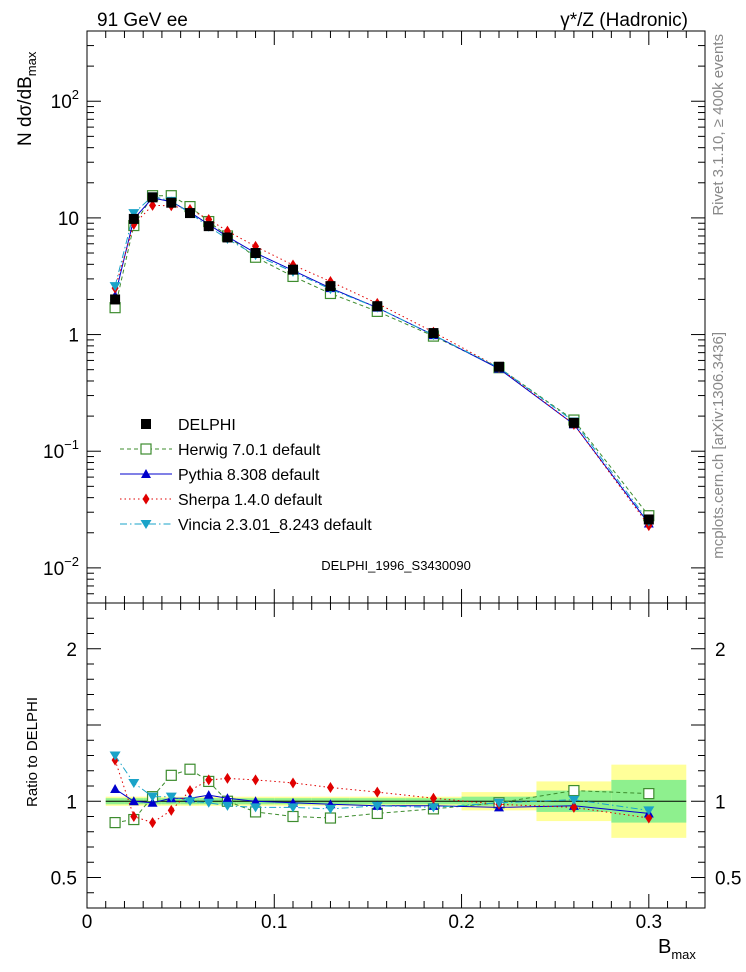  Describe the element at coordinates (249, 475) in the screenshot. I see `legend-entry-label: Pythia 8.308 default` at that location.